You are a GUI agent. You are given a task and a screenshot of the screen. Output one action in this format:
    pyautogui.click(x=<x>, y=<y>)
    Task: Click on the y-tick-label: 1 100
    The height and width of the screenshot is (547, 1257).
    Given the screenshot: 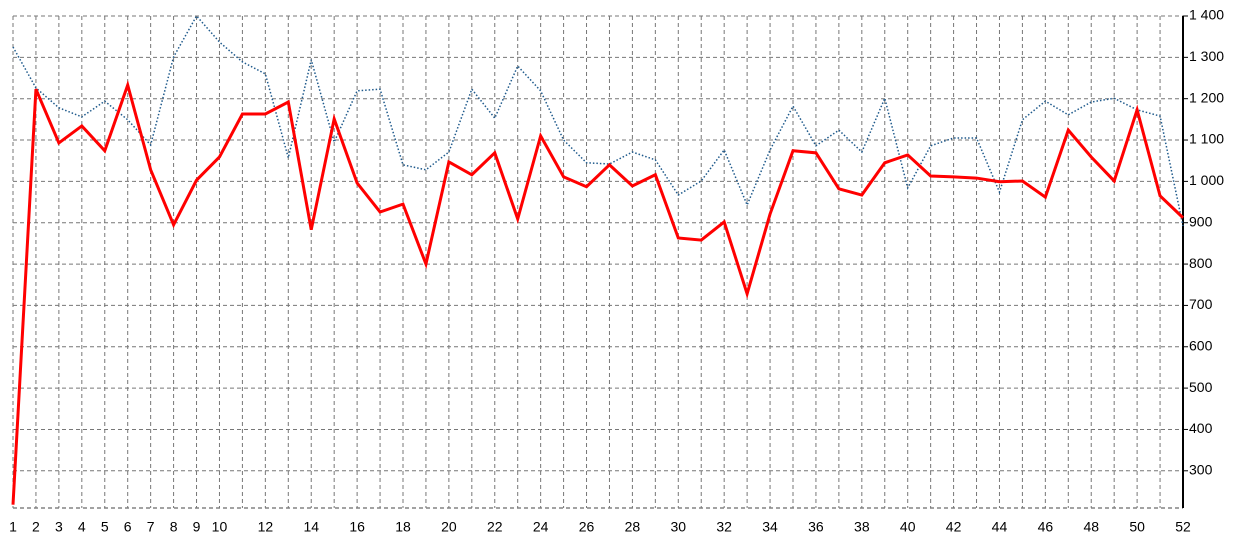 What is the action you would take?
    pyautogui.click(x=1206, y=139)
    